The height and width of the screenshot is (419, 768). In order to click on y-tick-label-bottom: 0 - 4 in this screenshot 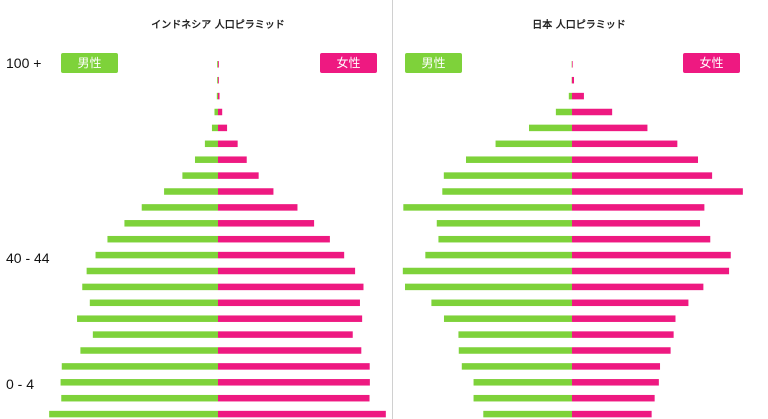, I will do `click(20, 384)`.